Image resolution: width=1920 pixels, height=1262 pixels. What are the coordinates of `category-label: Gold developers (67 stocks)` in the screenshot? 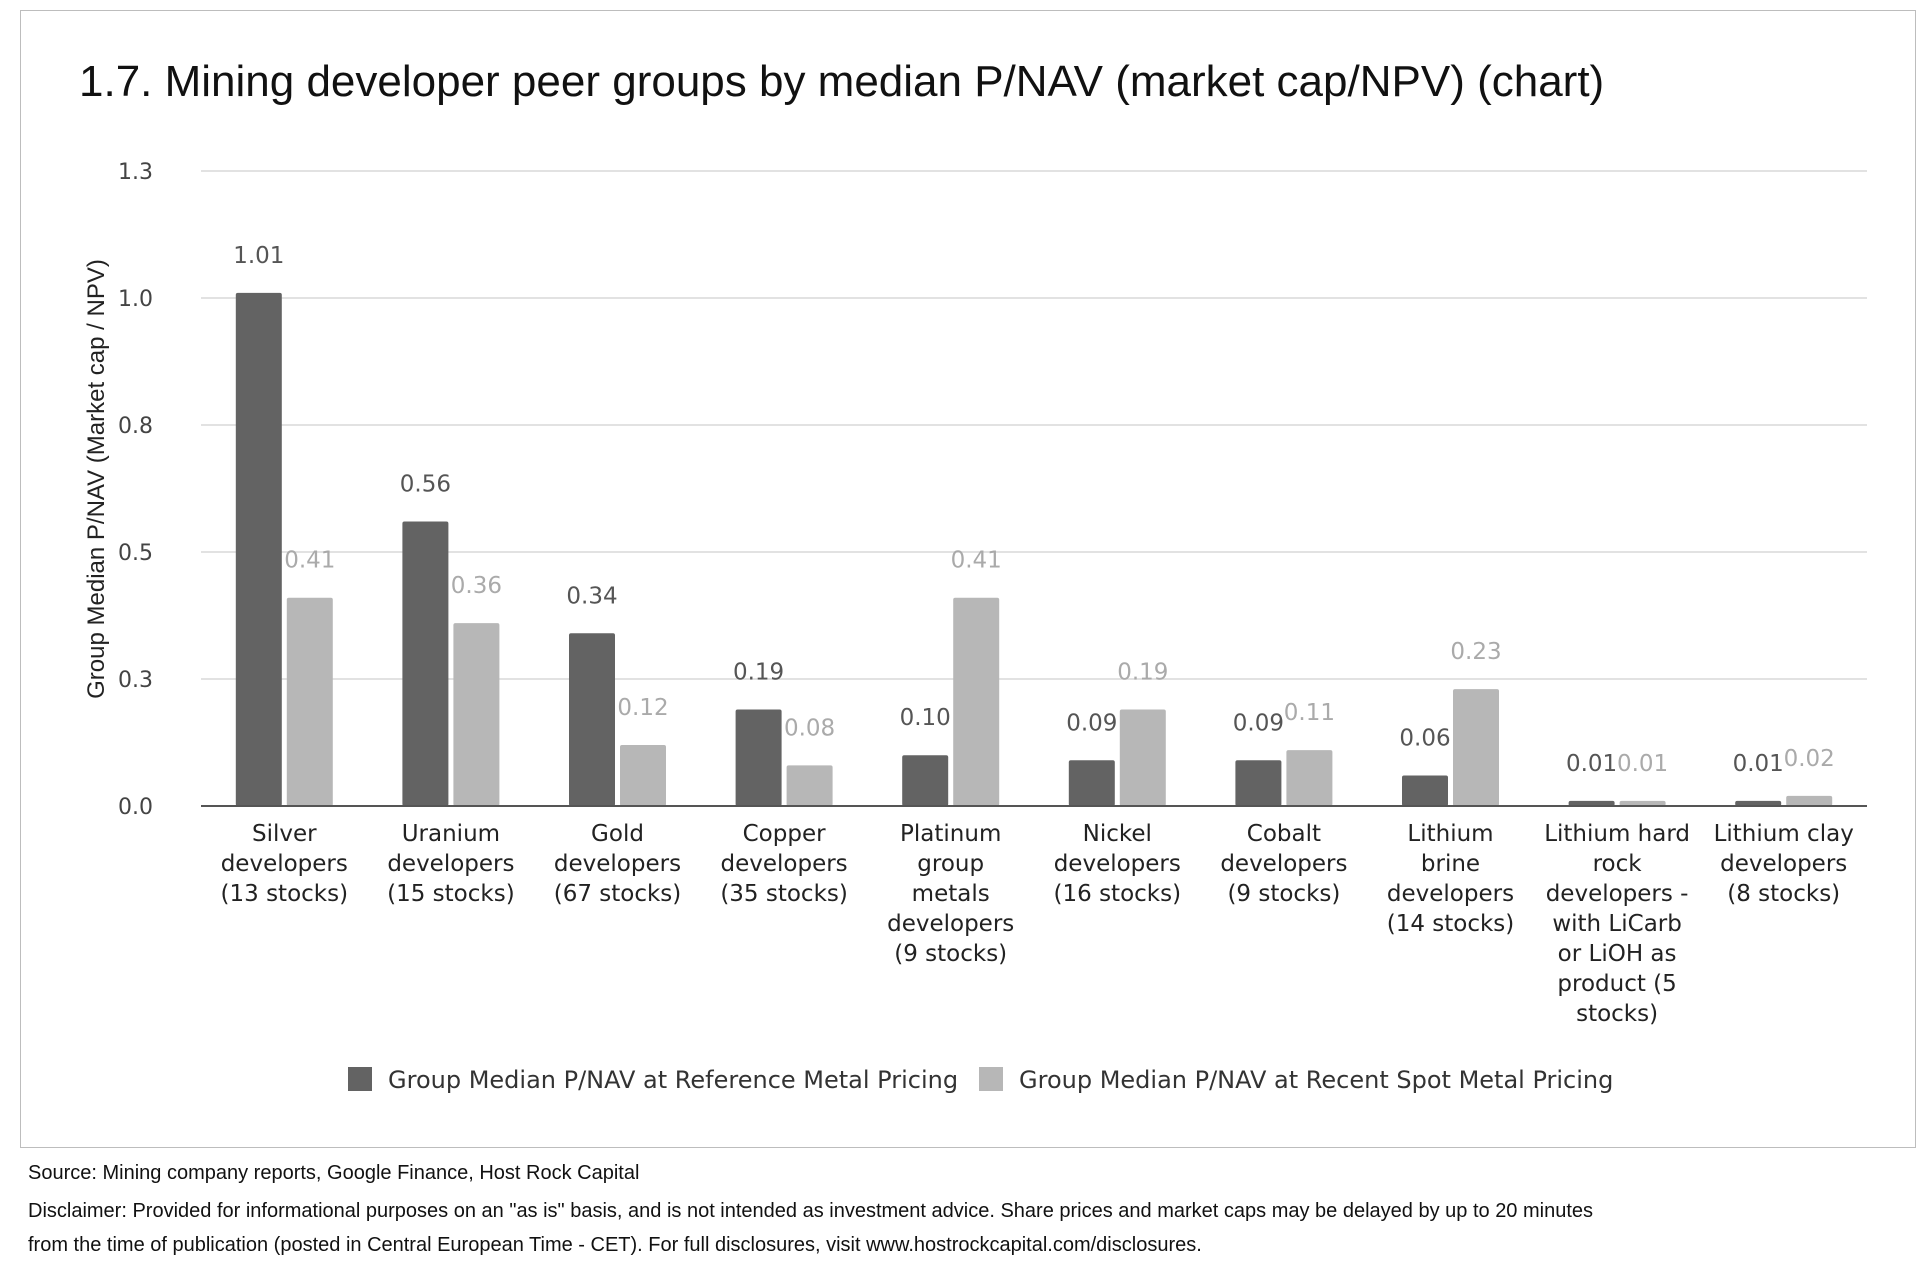 It's located at (618, 864).